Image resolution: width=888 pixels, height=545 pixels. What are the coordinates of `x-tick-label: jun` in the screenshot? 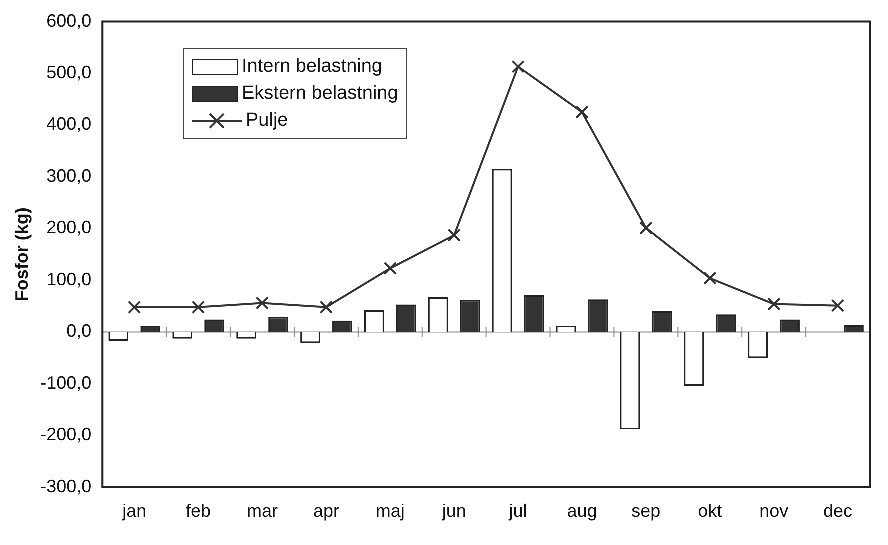 It's located at (453, 511).